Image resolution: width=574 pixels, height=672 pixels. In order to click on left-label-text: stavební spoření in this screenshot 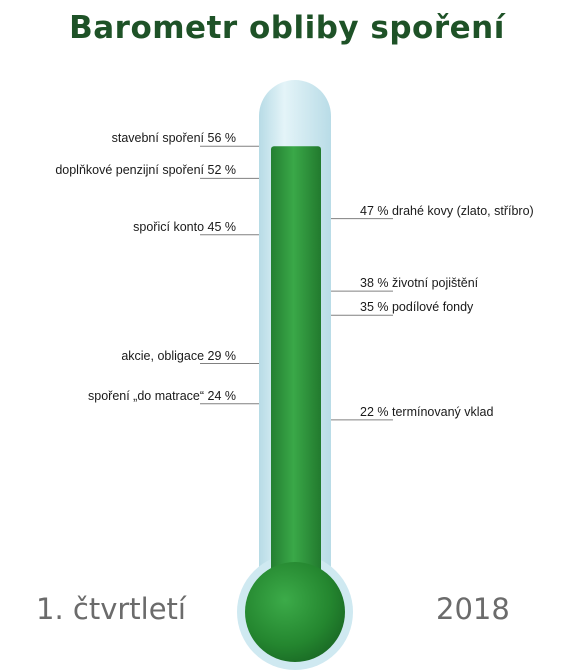, I will do `click(159, 138)`.